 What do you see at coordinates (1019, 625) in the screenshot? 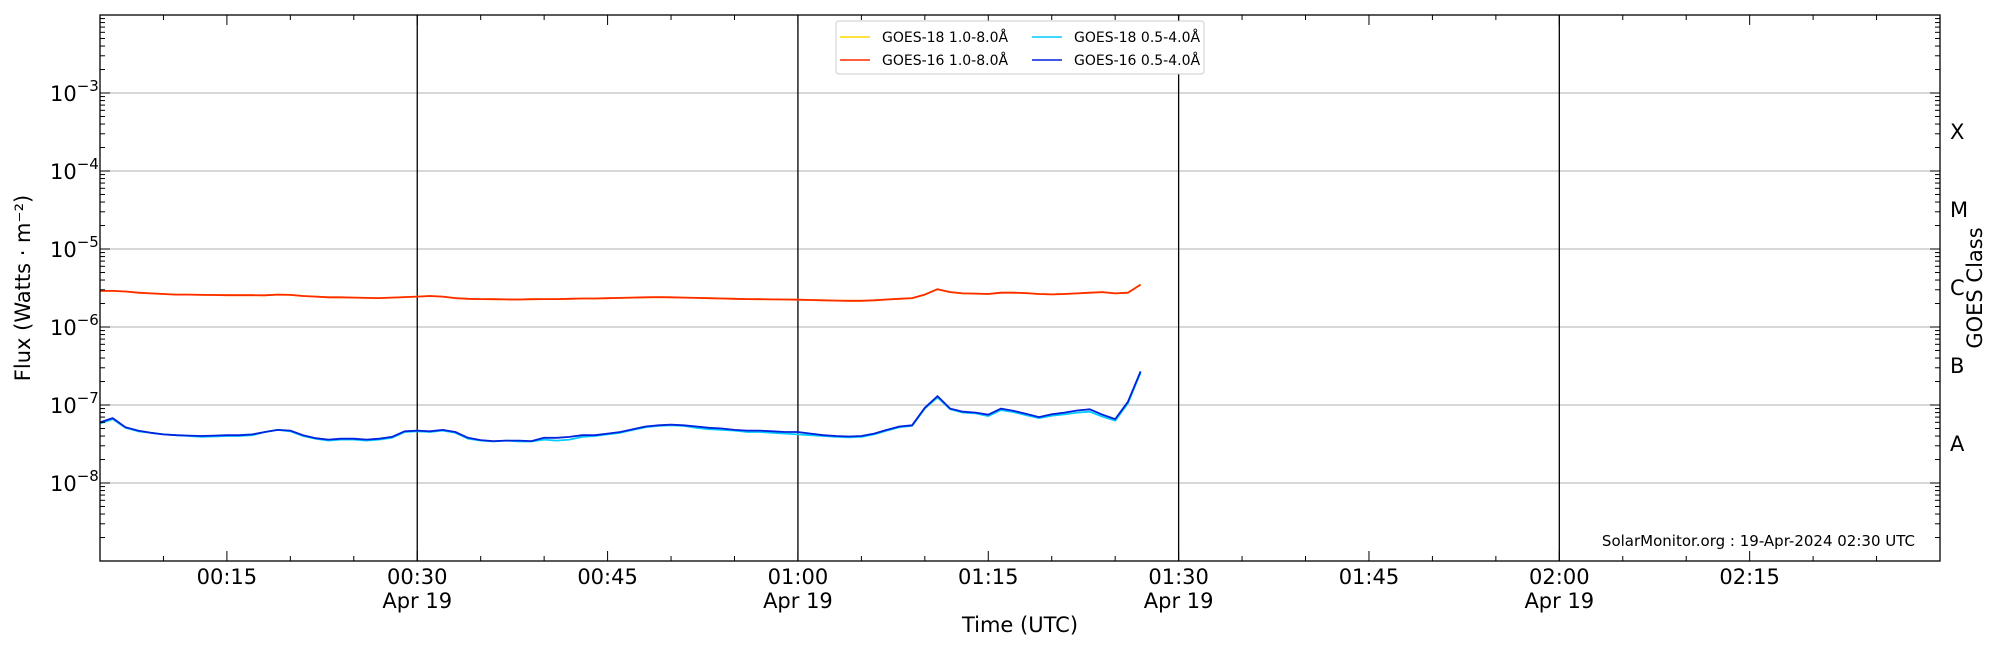
I see `x-axis-title: Time (UTC)` at bounding box center [1019, 625].